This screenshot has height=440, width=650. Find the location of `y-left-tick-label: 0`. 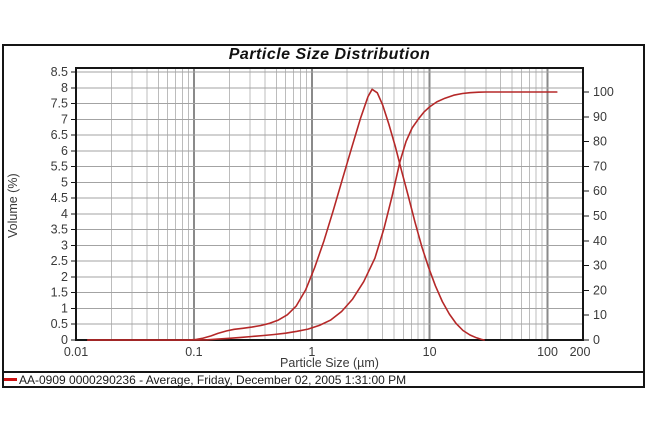

y-left-tick-label: 0 is located at coordinates (64, 340).